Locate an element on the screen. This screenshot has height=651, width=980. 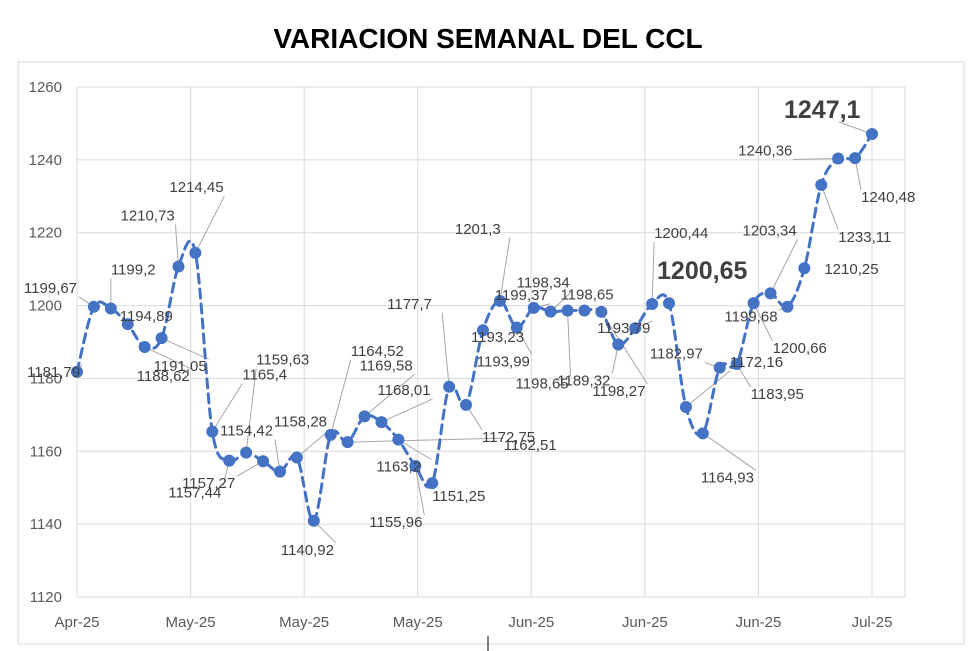
data-label: 1157,27 is located at coordinates (208, 483).